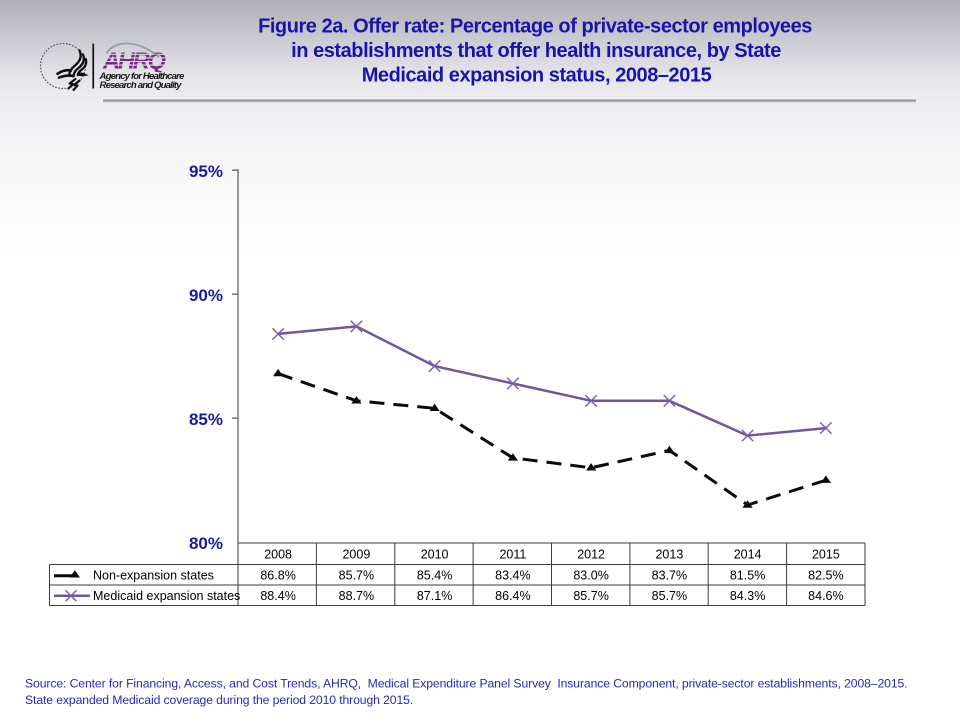 The width and height of the screenshot is (960, 725). I want to click on svg-text: 2015, so click(826, 554).